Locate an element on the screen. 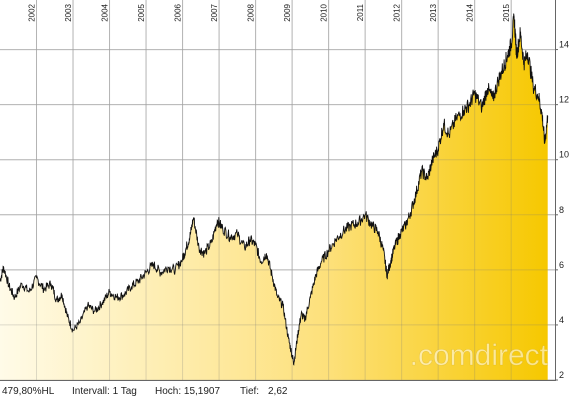 This screenshot has height=400, width=575. x-tick-label: 2015 is located at coordinates (506, 12).